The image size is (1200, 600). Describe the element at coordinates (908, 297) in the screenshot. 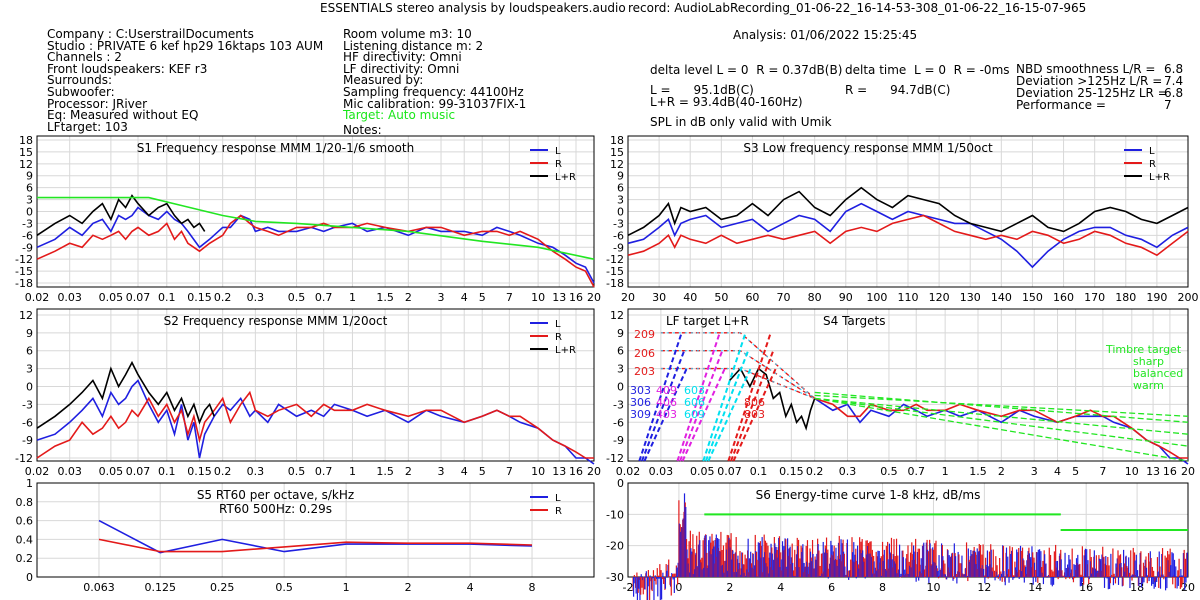

I see `x-tick-label: 110` at that location.